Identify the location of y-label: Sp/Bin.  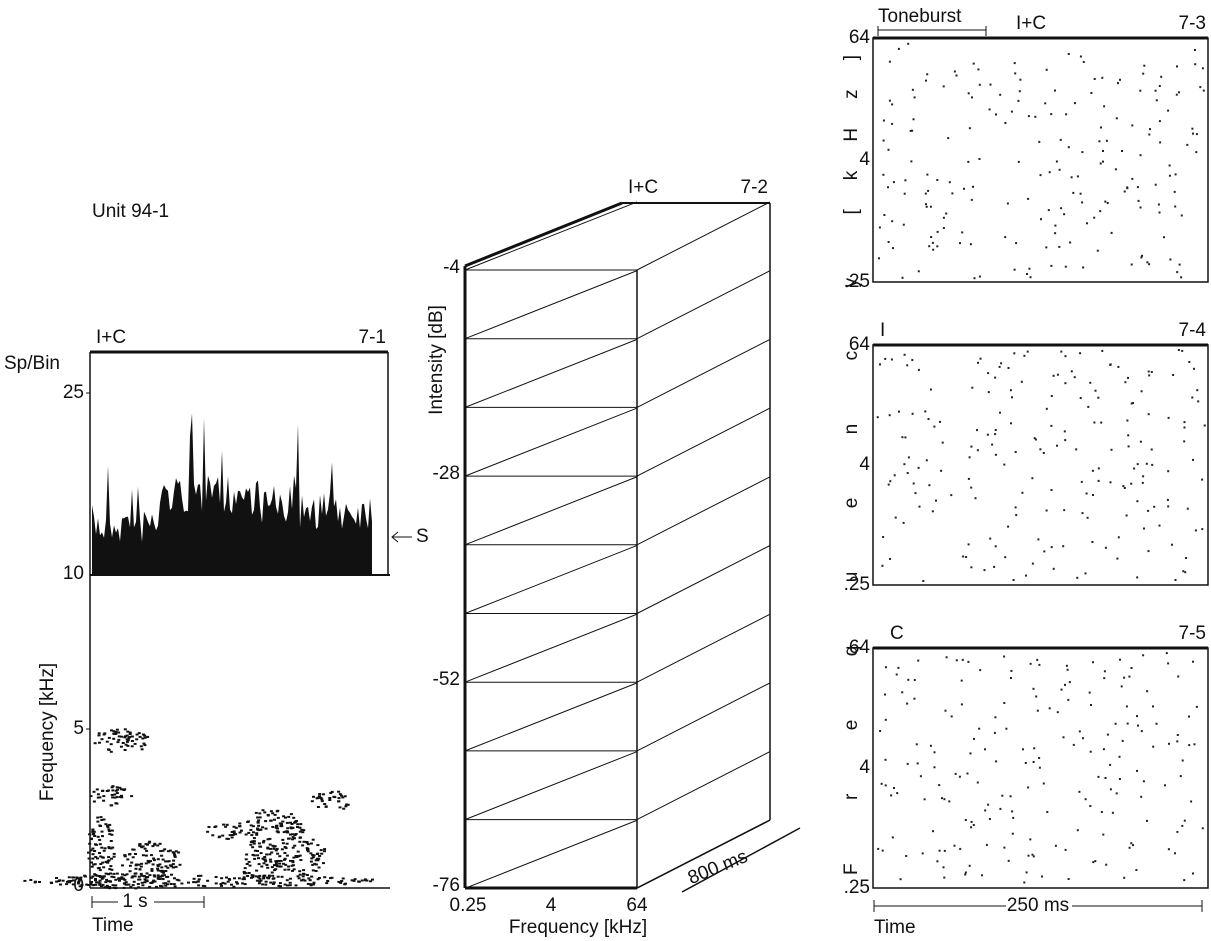
(32, 363).